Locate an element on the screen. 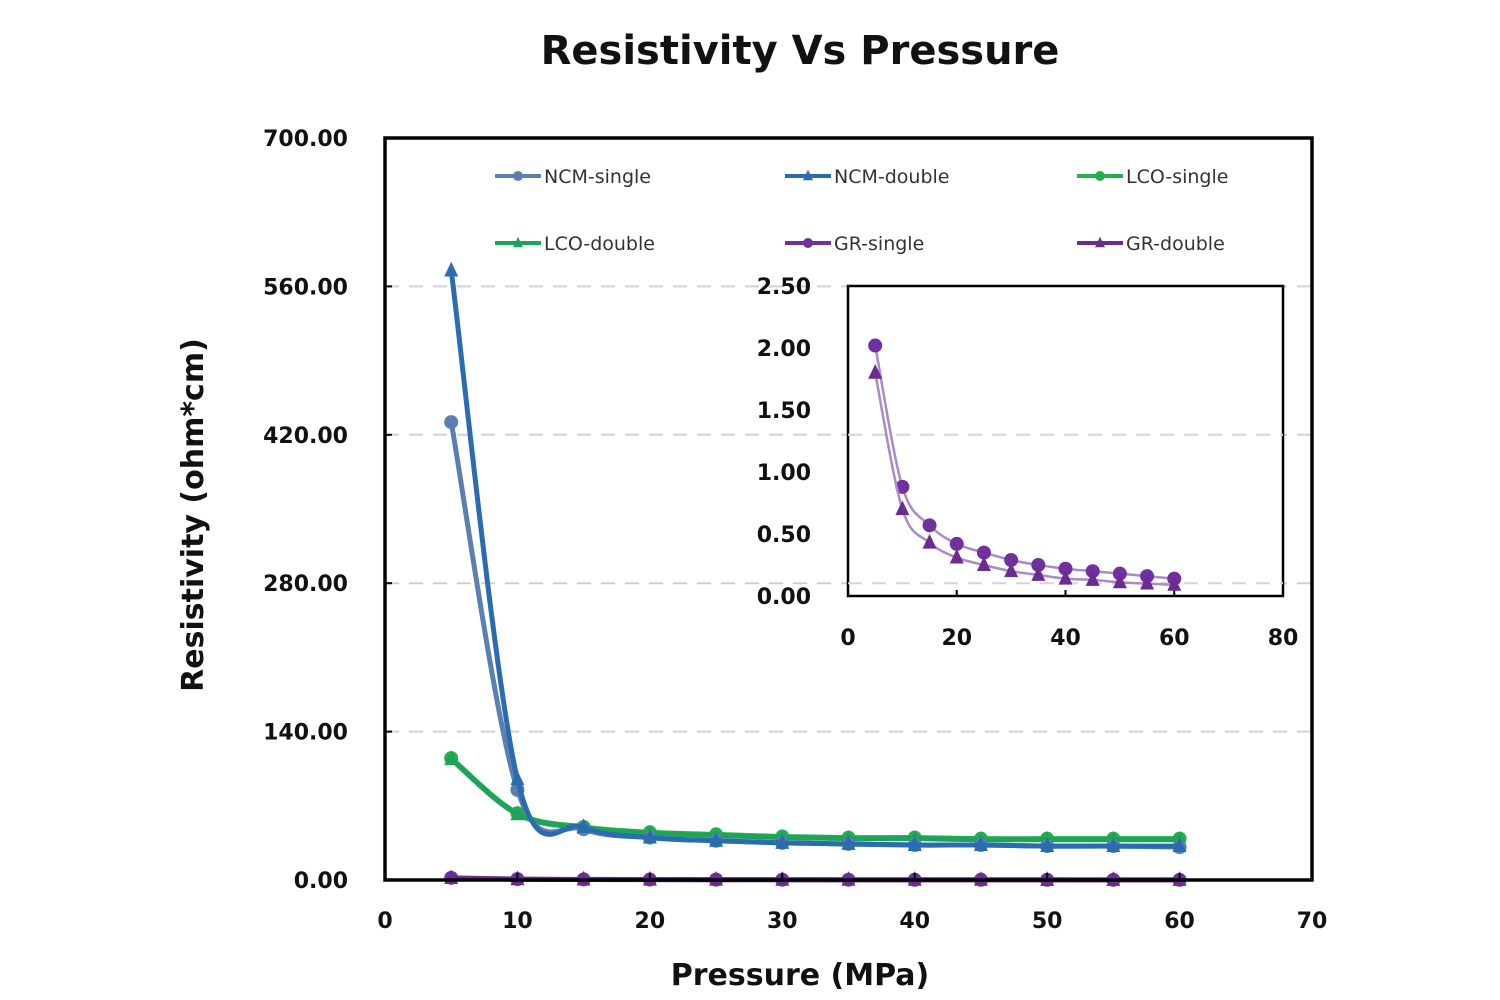 This screenshot has width=1500, height=1000. main-y-tick-label: 700.00 is located at coordinates (305, 139).